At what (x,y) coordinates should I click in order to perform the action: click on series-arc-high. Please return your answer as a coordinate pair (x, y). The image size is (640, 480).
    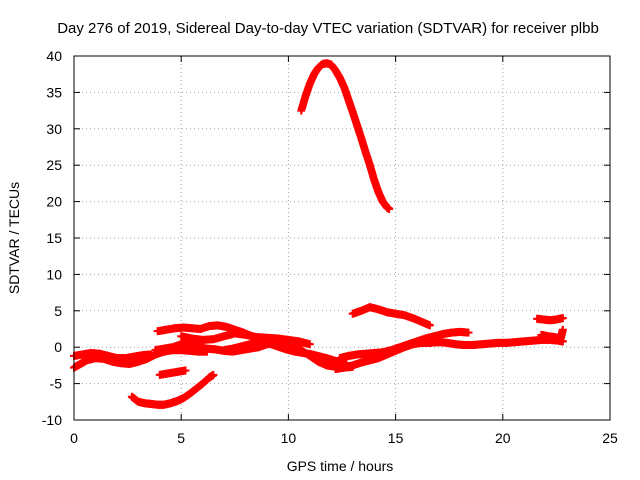
    Looking at the image, I should click on (345, 136).